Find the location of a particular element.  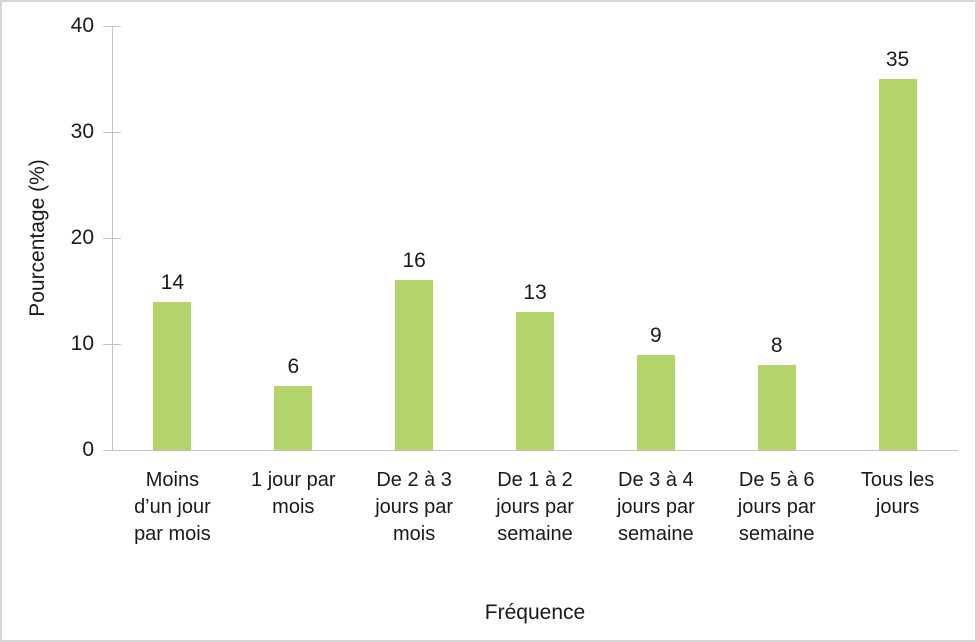

bar-value-label: 9 is located at coordinates (656, 335).